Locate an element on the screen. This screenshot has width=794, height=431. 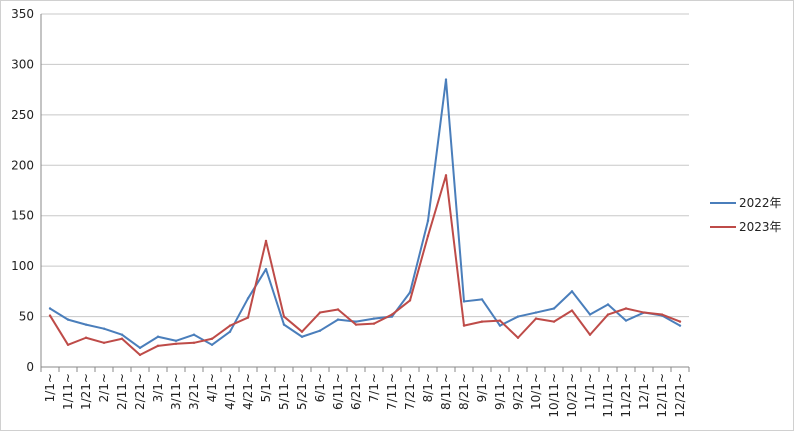
x-tick-label: 7/11~ is located at coordinates (392, 391).